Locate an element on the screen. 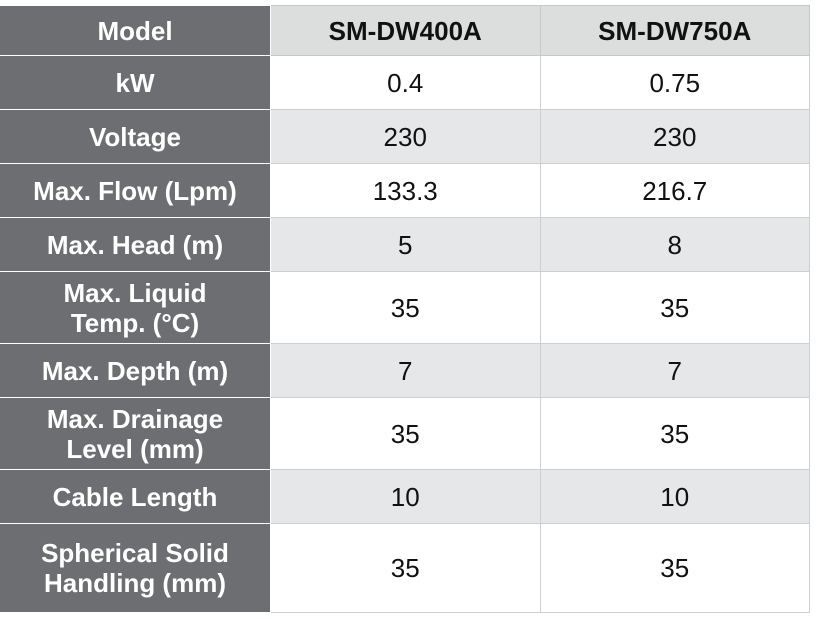 This screenshot has height=619, width=816. spec-row: Spherical Solid Handling (mm) 35 35 is located at coordinates (405, 568).